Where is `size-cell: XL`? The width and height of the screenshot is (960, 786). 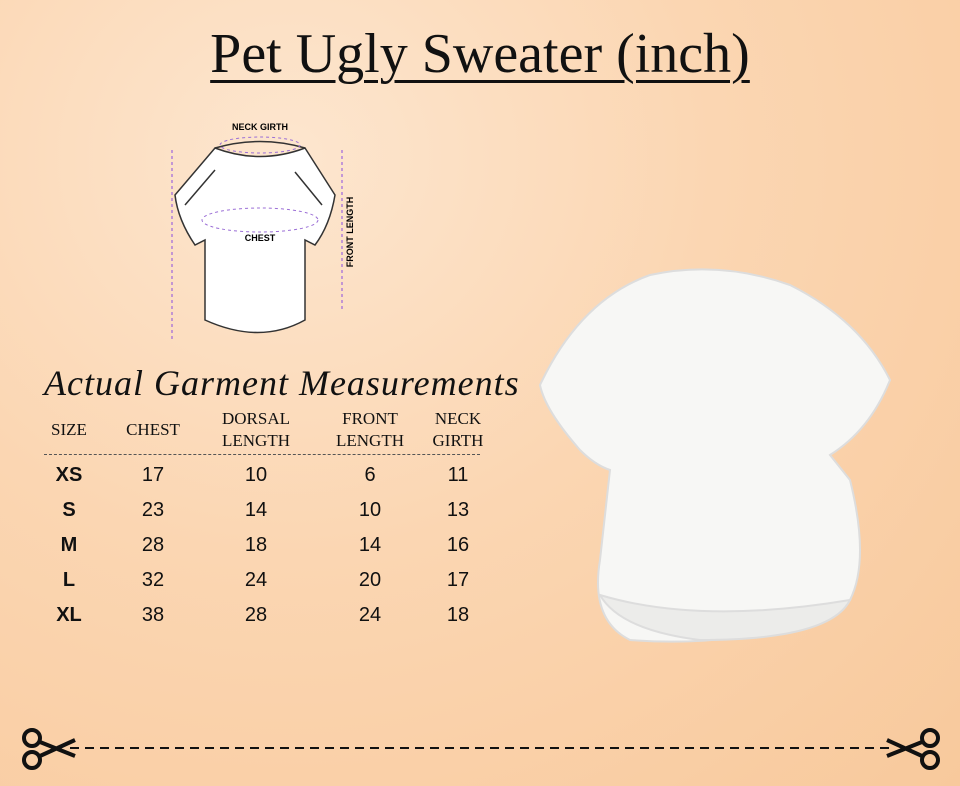
size-cell: XL is located at coordinates (69, 615).